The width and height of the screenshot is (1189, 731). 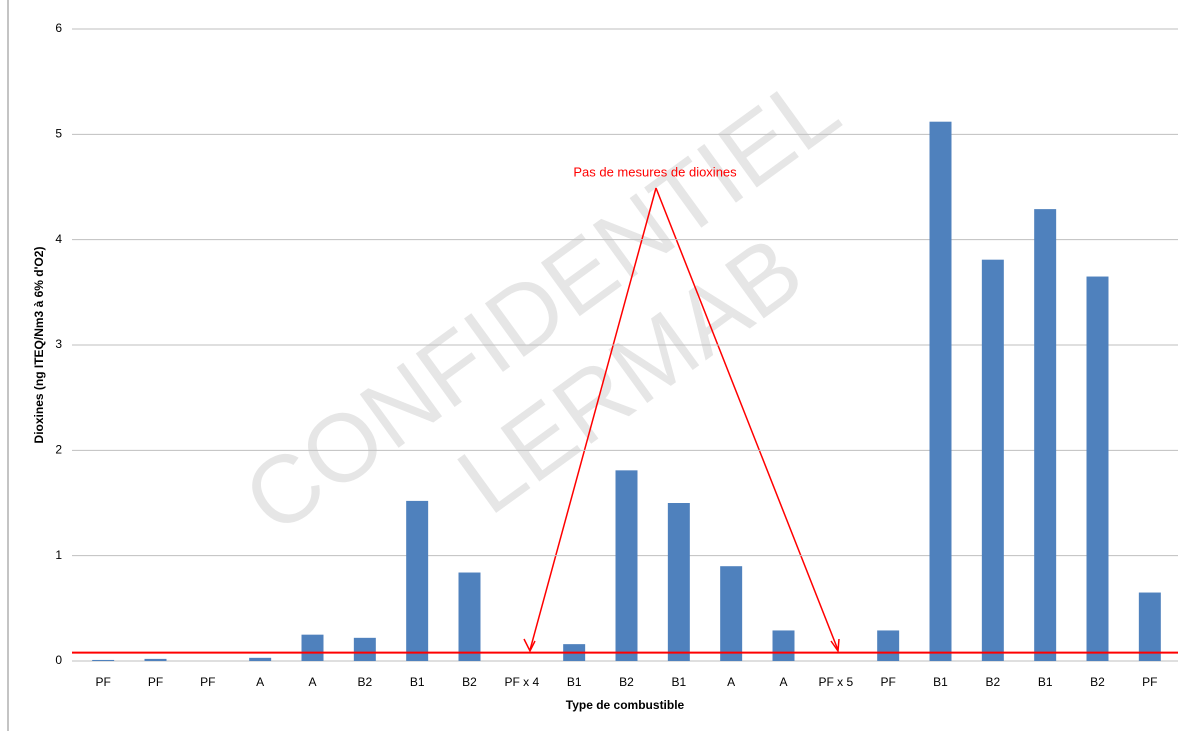 I want to click on y-tick-label: 3, so click(x=58, y=344).